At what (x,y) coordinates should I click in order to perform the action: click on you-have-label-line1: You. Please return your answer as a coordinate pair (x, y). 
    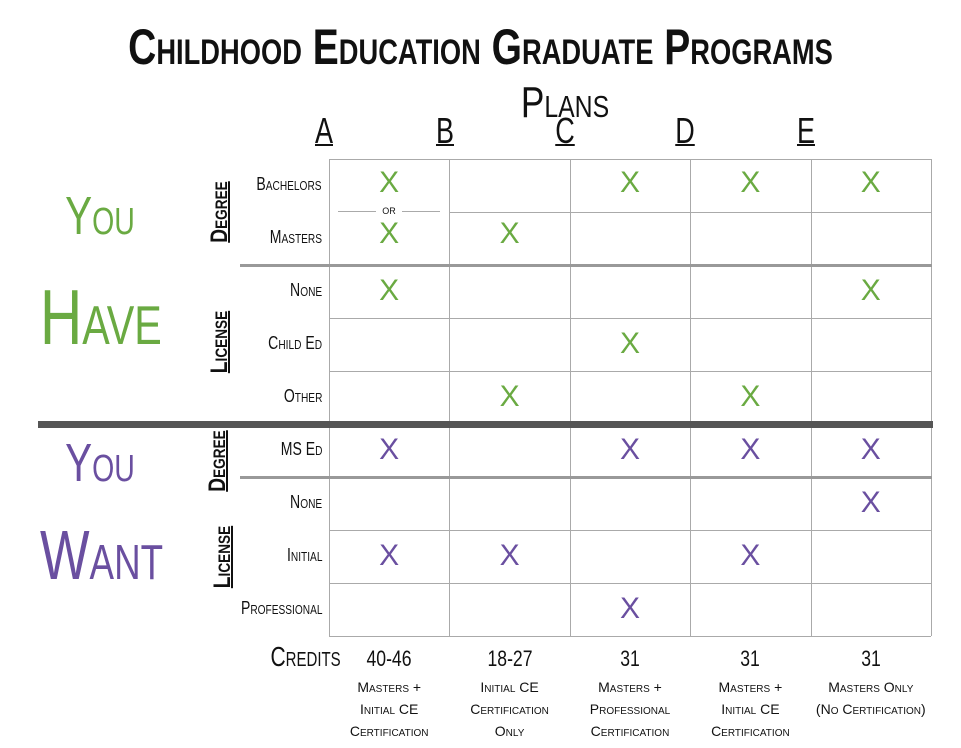
    Looking at the image, I should click on (100, 216).